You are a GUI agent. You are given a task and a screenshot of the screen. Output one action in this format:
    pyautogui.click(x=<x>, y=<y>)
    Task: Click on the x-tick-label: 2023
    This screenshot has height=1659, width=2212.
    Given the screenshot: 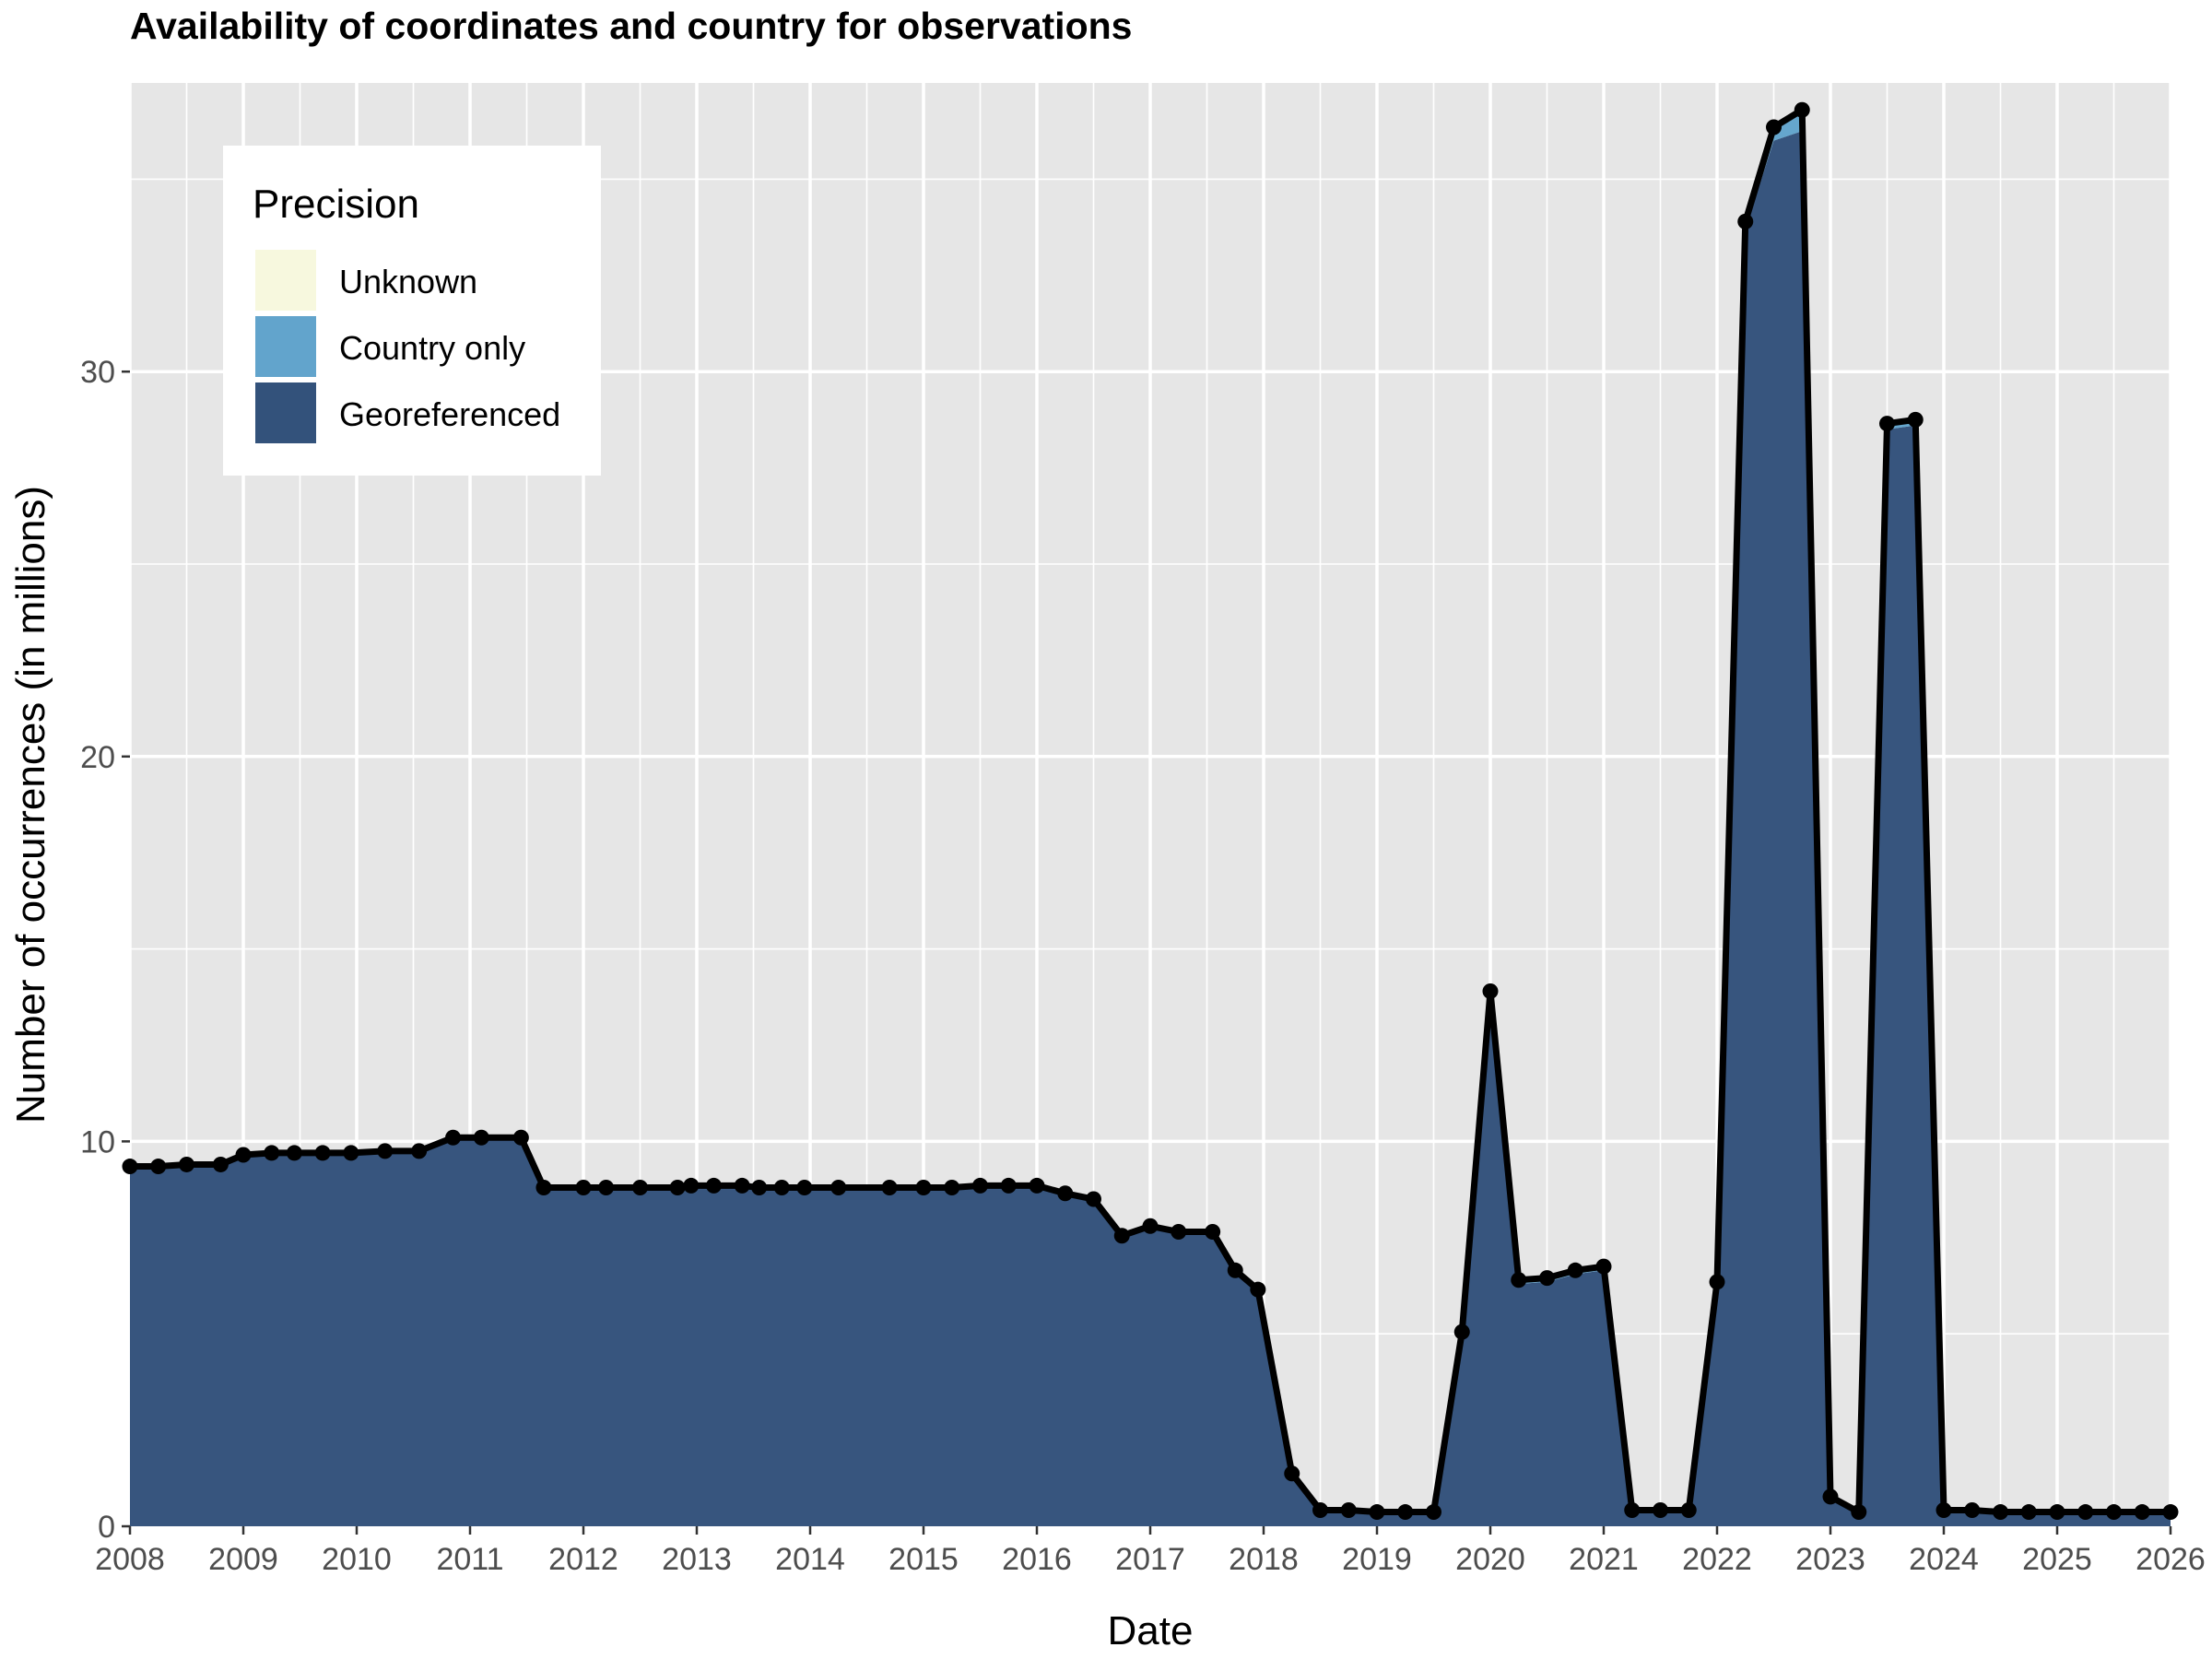 What is the action you would take?
    pyautogui.click(x=1830, y=1559)
    